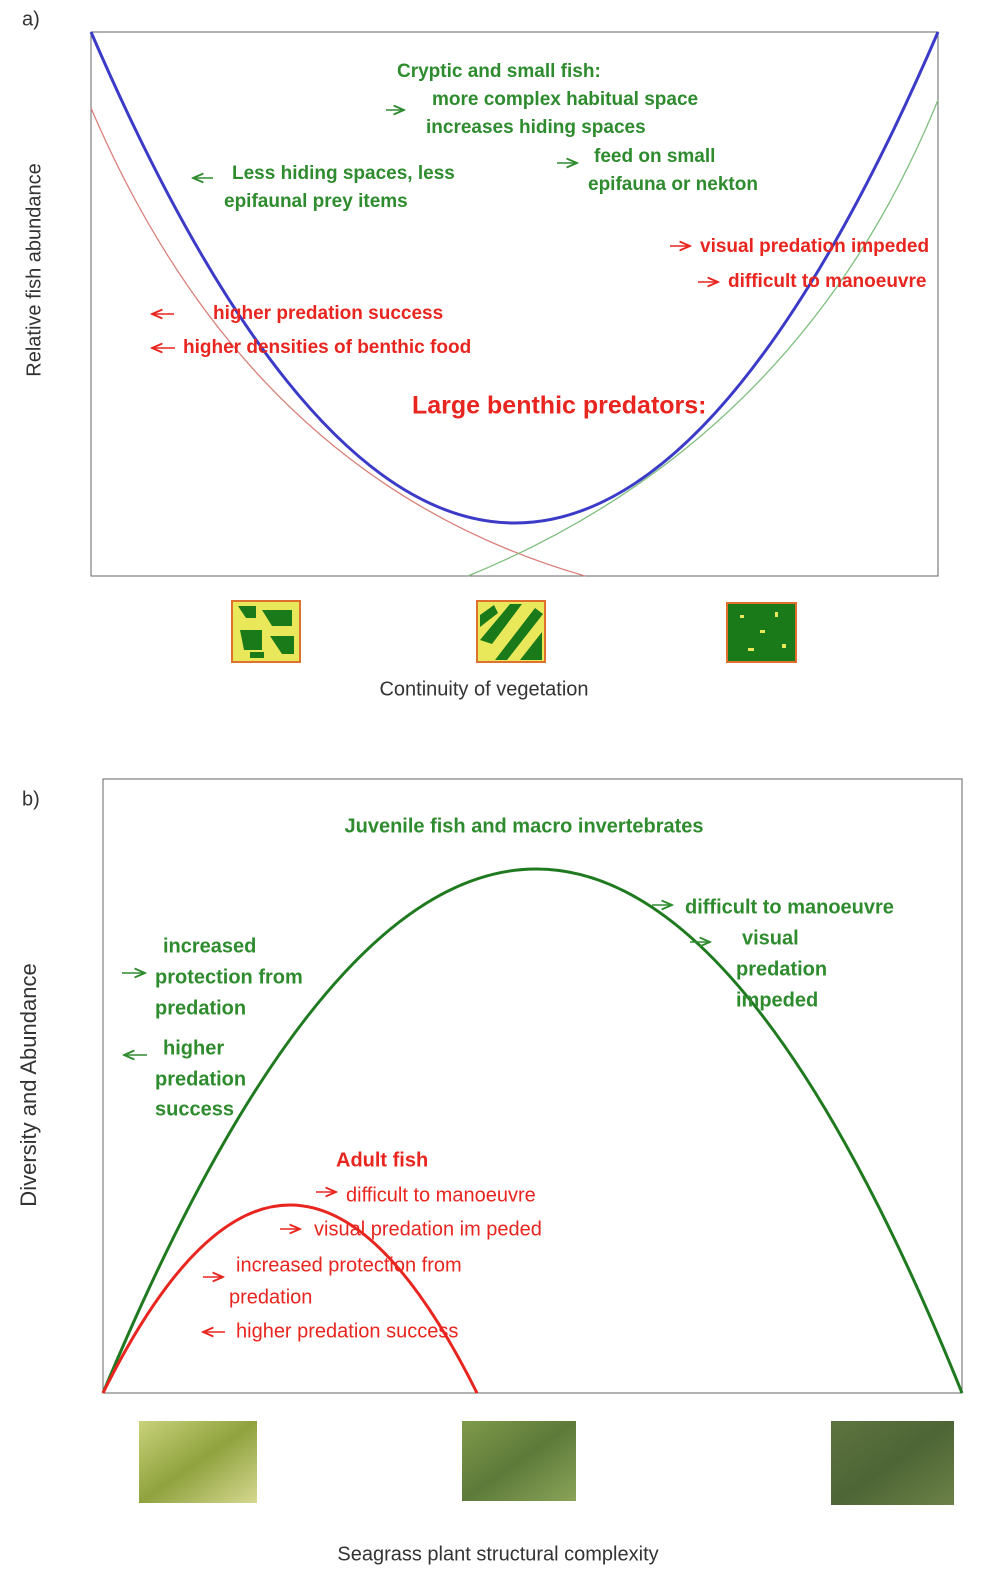  Describe the element at coordinates (673, 184) in the screenshot. I see `note: epifauna or nekton` at that location.